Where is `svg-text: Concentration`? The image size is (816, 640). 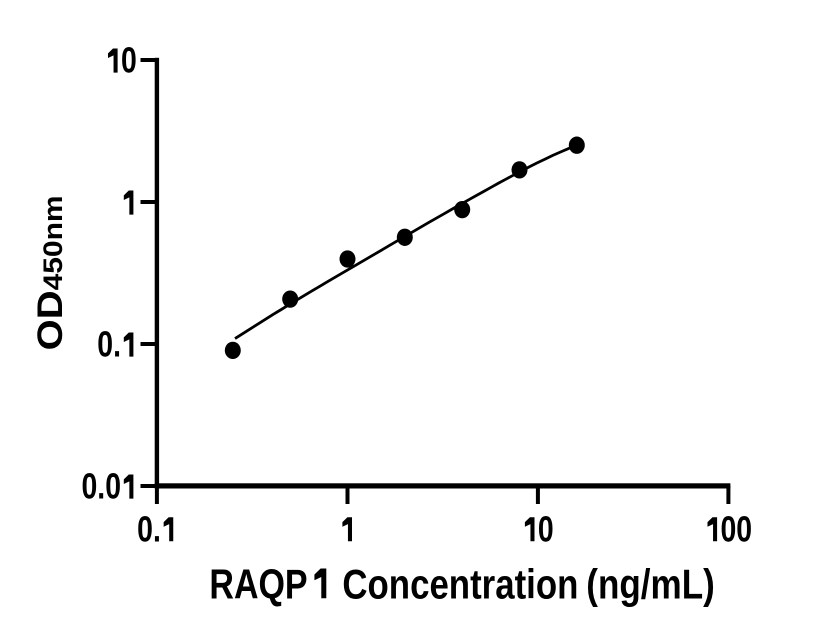
svg-text: Concentration is located at coordinates (460, 583).